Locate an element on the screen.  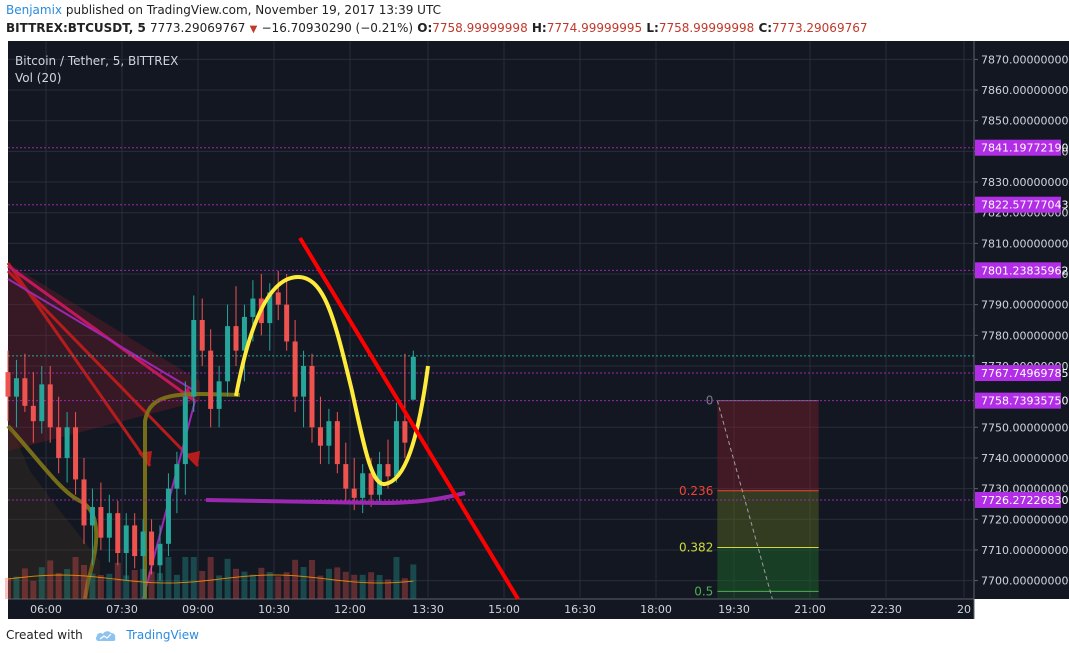
x-tick-label: 12:00 is located at coordinates (350, 609).